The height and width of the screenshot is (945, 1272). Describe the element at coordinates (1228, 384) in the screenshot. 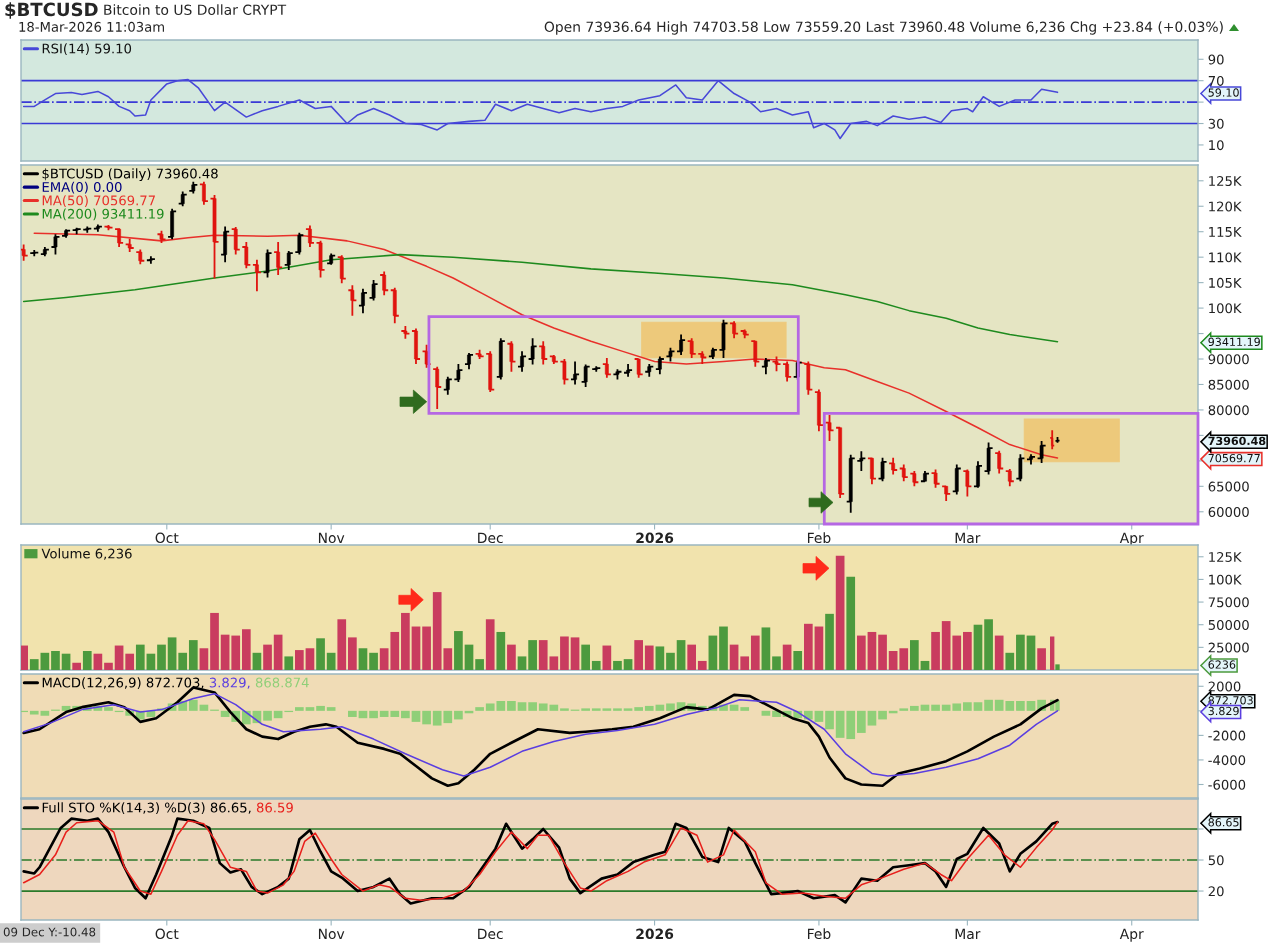

I see `y-tick-label: 85000` at that location.